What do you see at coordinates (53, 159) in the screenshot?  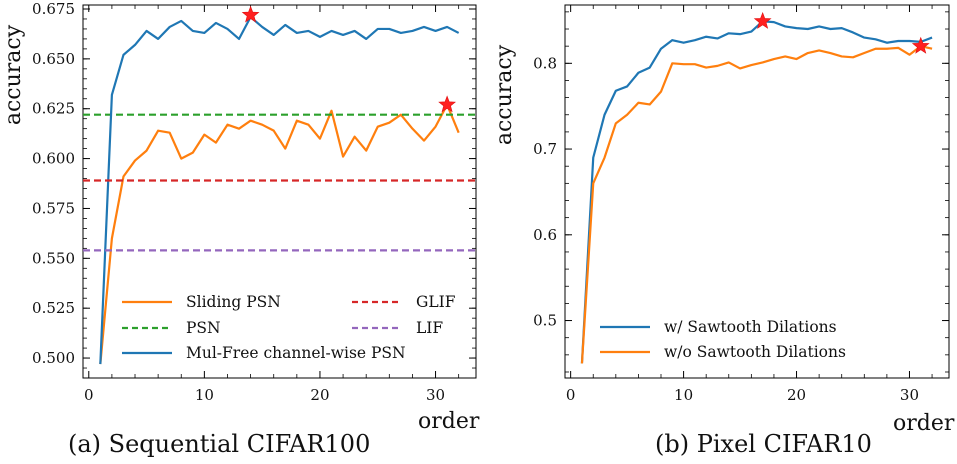 I see `y-tick-label: 0.600` at bounding box center [53, 159].